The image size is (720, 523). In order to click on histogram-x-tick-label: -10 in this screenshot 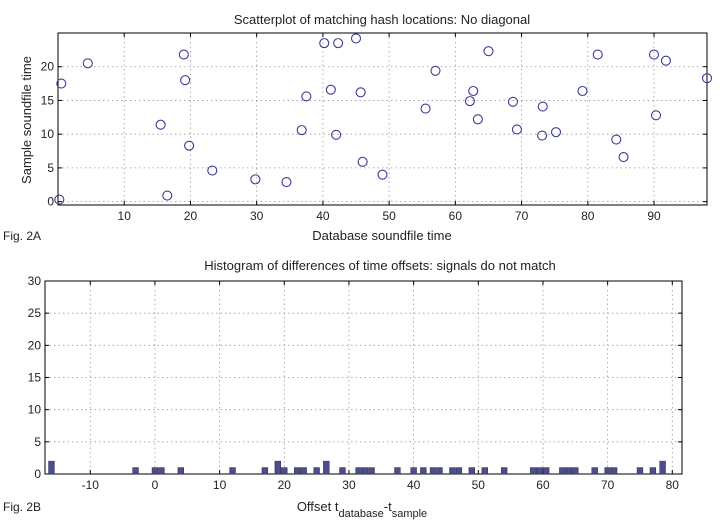, I will do `click(91, 485)`.